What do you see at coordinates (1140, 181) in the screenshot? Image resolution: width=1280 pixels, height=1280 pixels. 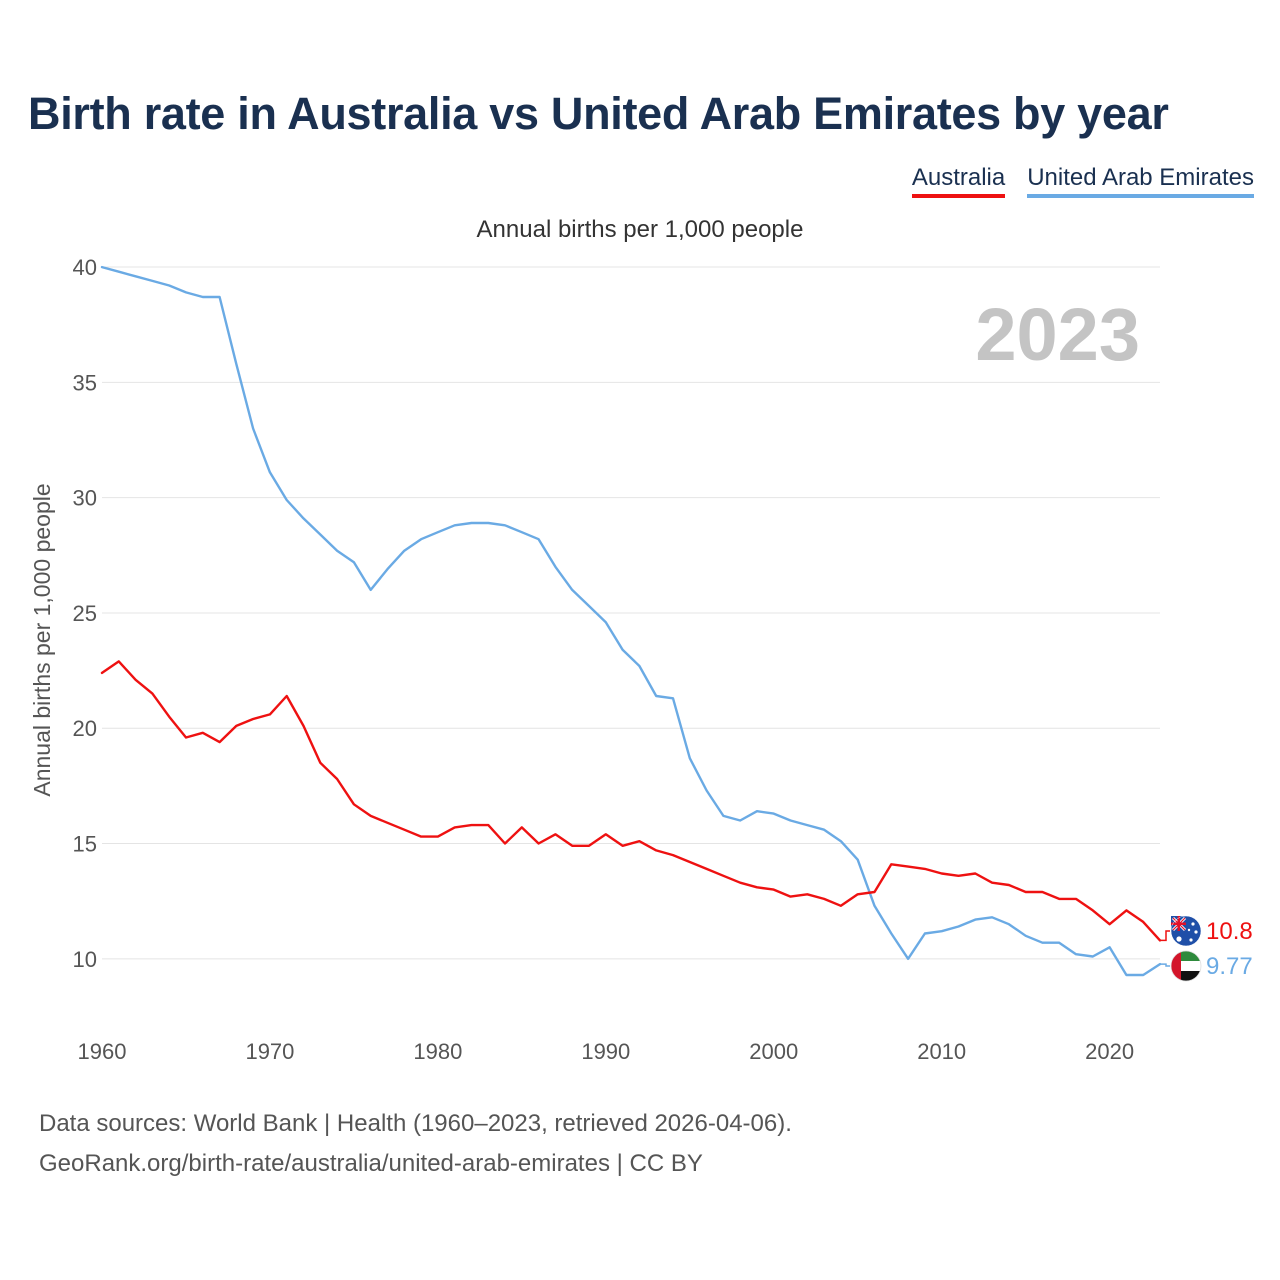 I see `legend-item-uae: United Arab Emirates` at bounding box center [1140, 181].